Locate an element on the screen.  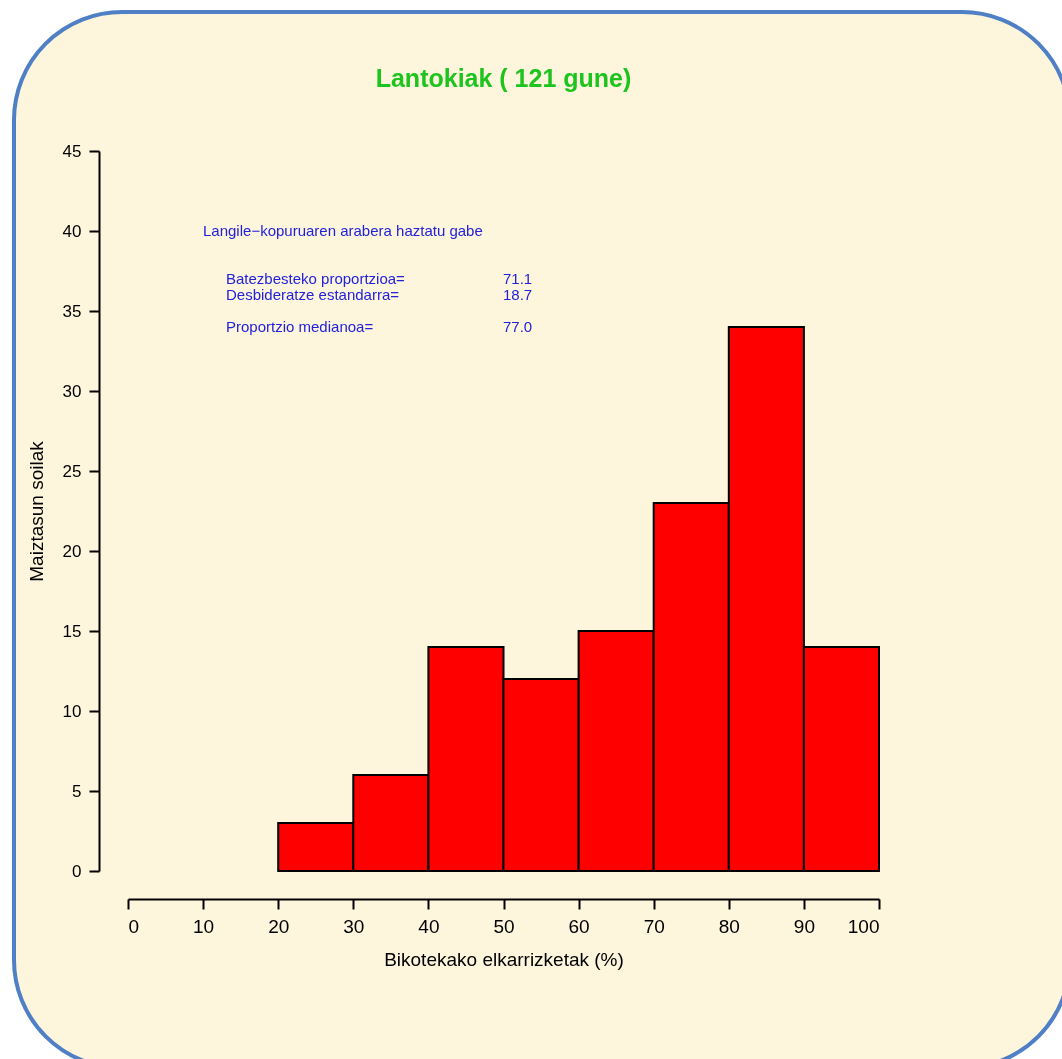
x-tick-label: 70 is located at coordinates (654, 926).